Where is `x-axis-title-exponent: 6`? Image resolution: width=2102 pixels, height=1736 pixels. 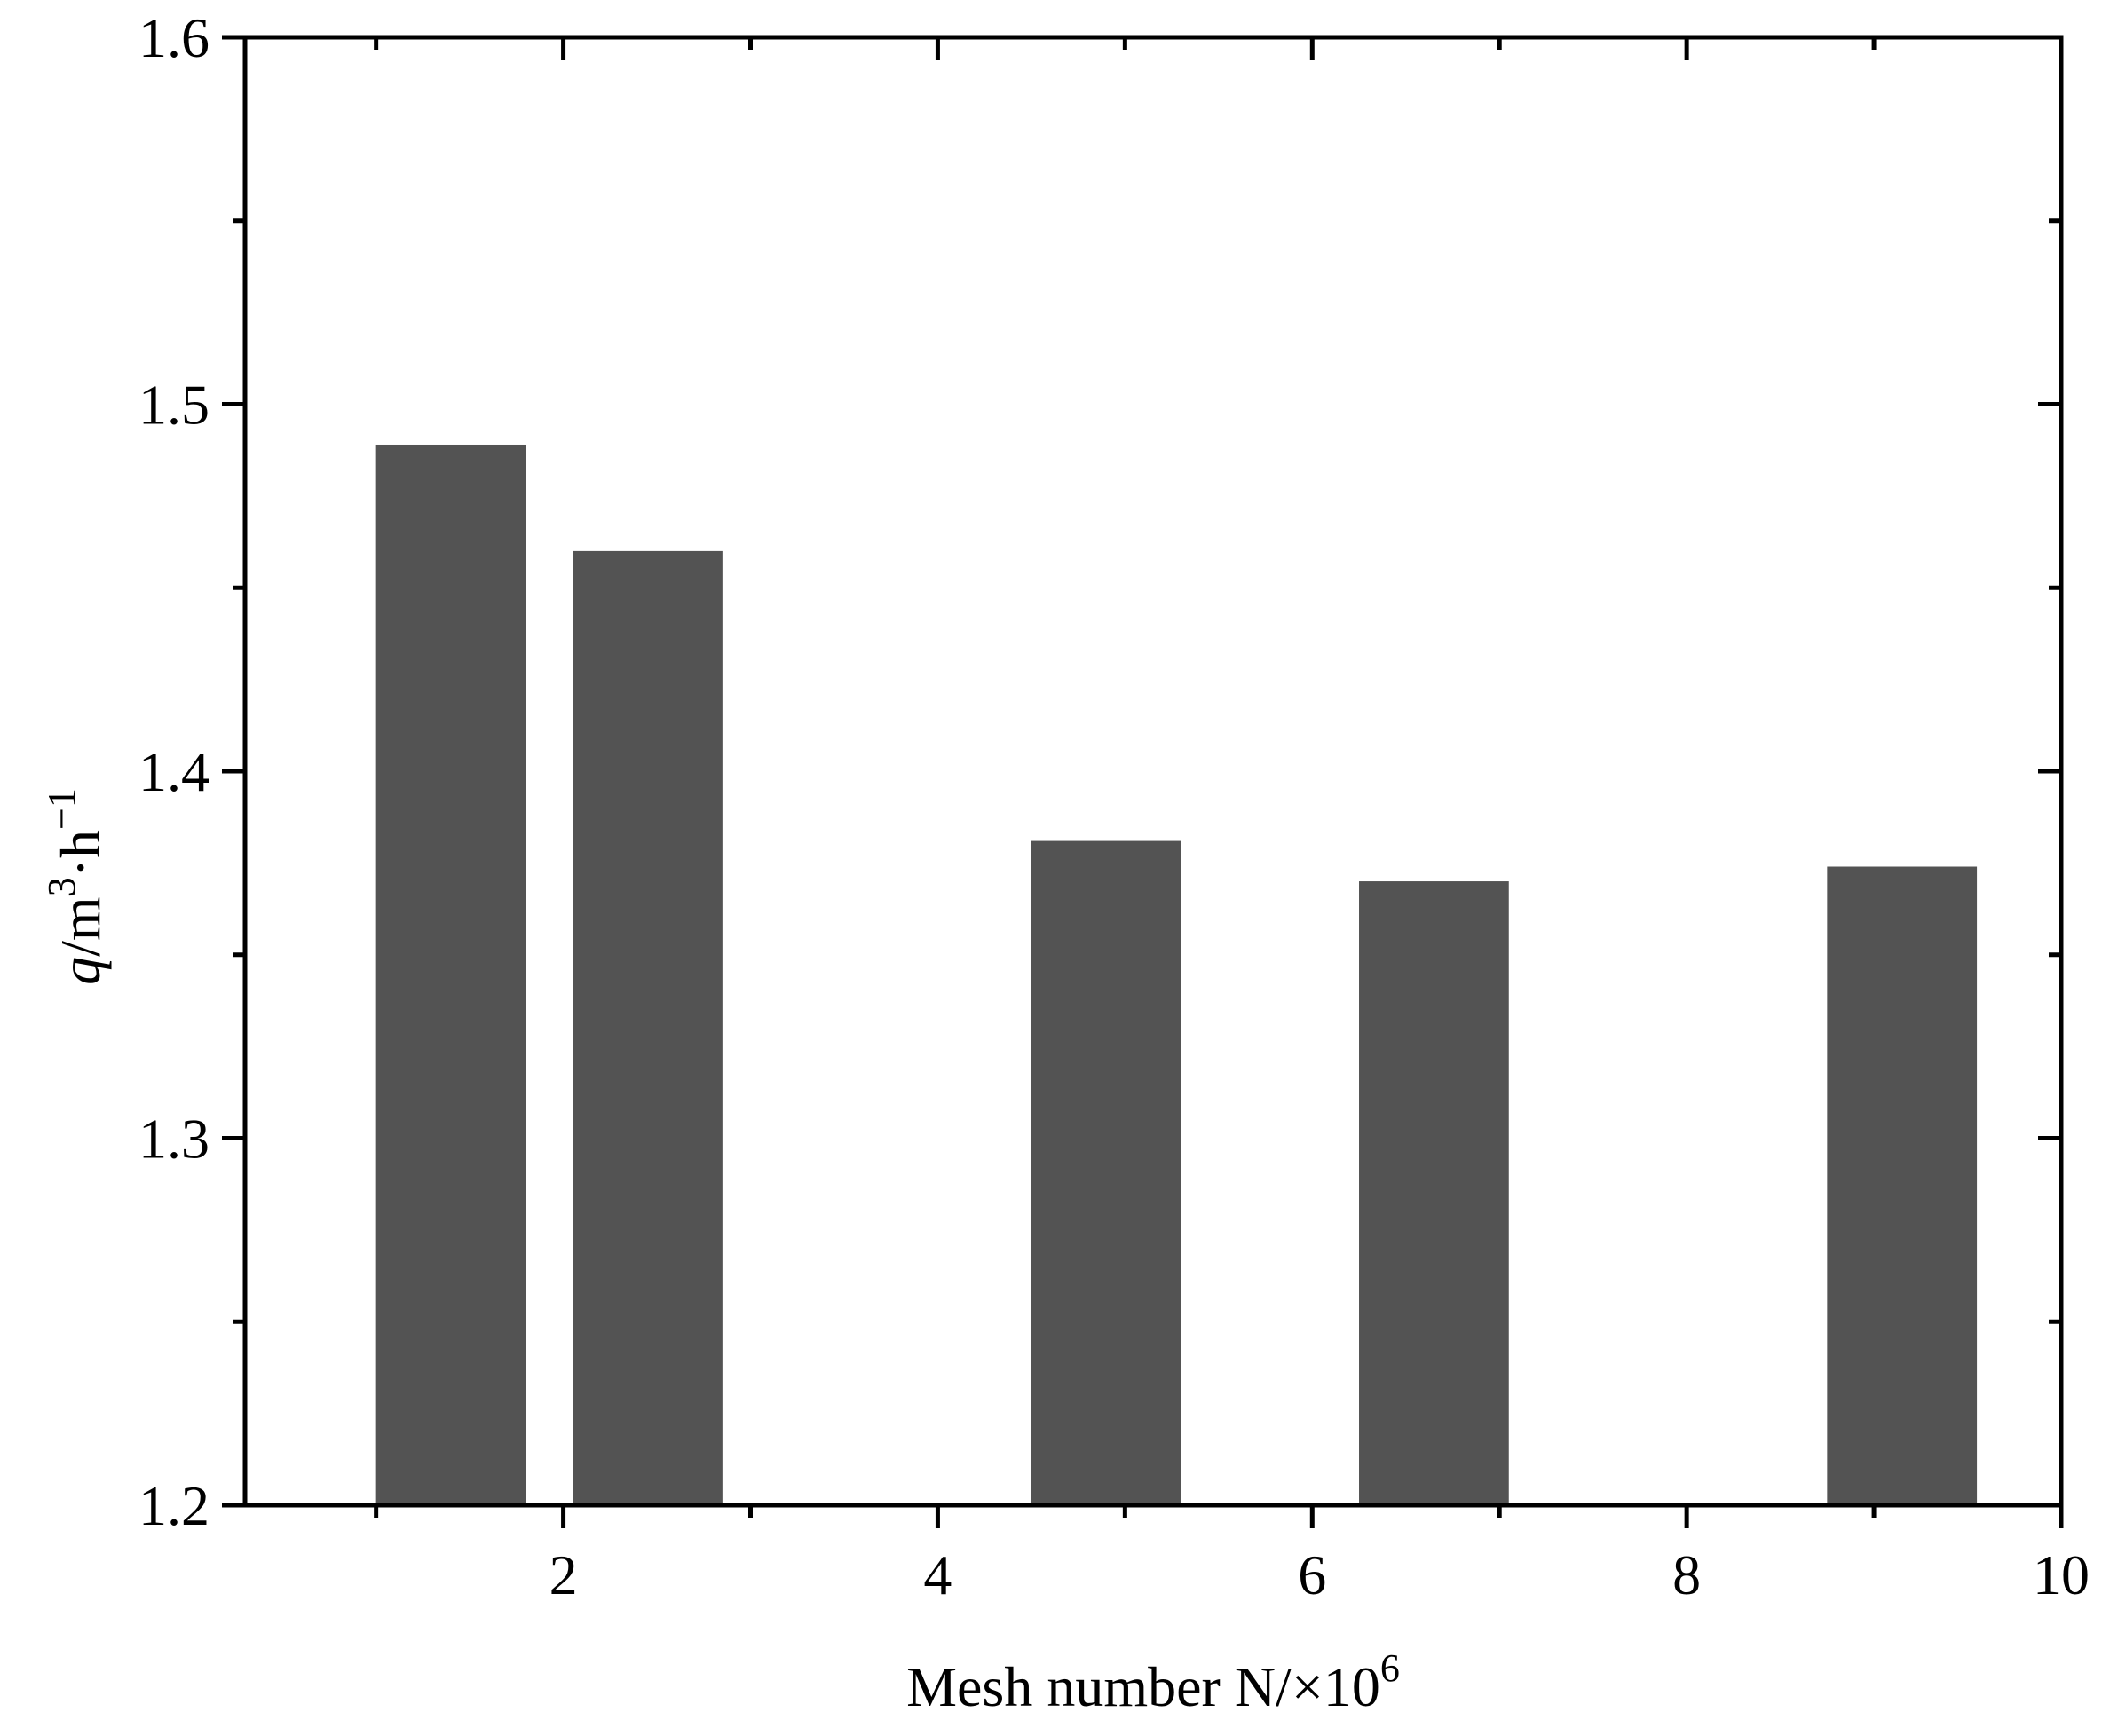 x-axis-title-exponent: 6 is located at coordinates (1390, 1668).